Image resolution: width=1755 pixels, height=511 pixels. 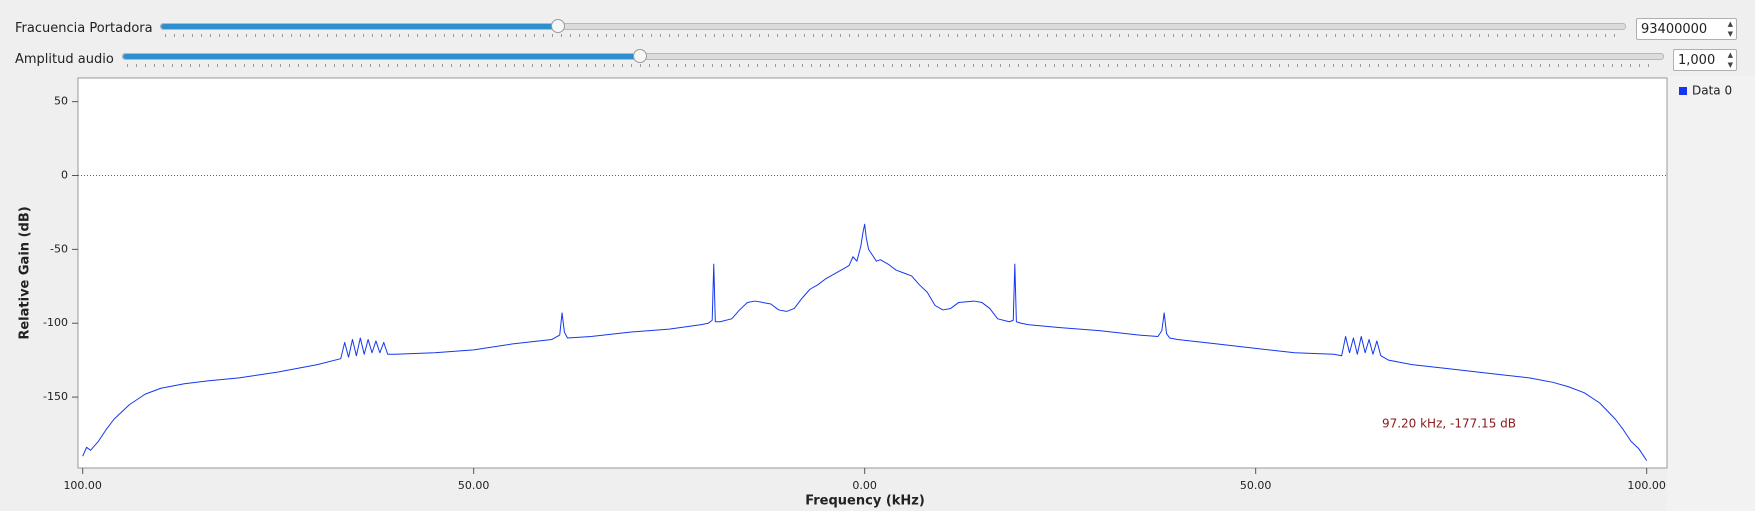 I want to click on y-tick-label: -50, so click(x=59, y=248).